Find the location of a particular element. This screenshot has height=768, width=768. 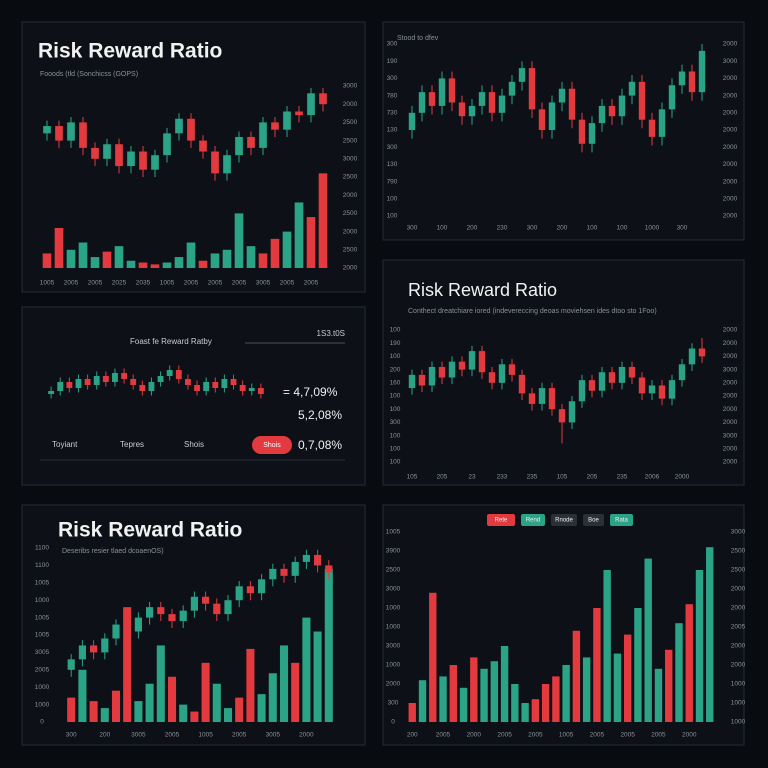

button-label: Shois is located at coordinates (272, 445).